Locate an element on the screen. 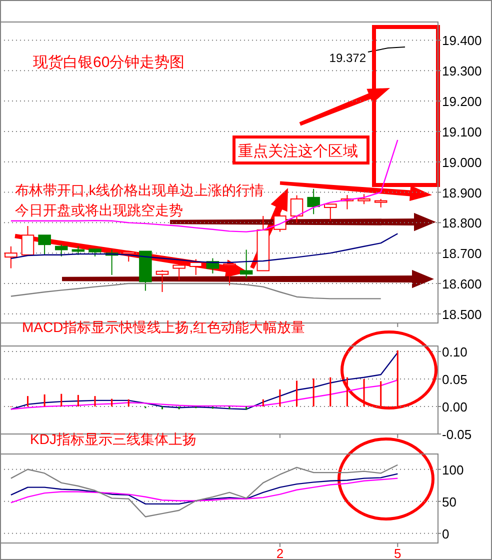 Image resolution: width=492 pixels, height=560 pixels. y-tick-label: 0.00 is located at coordinates (455, 407).